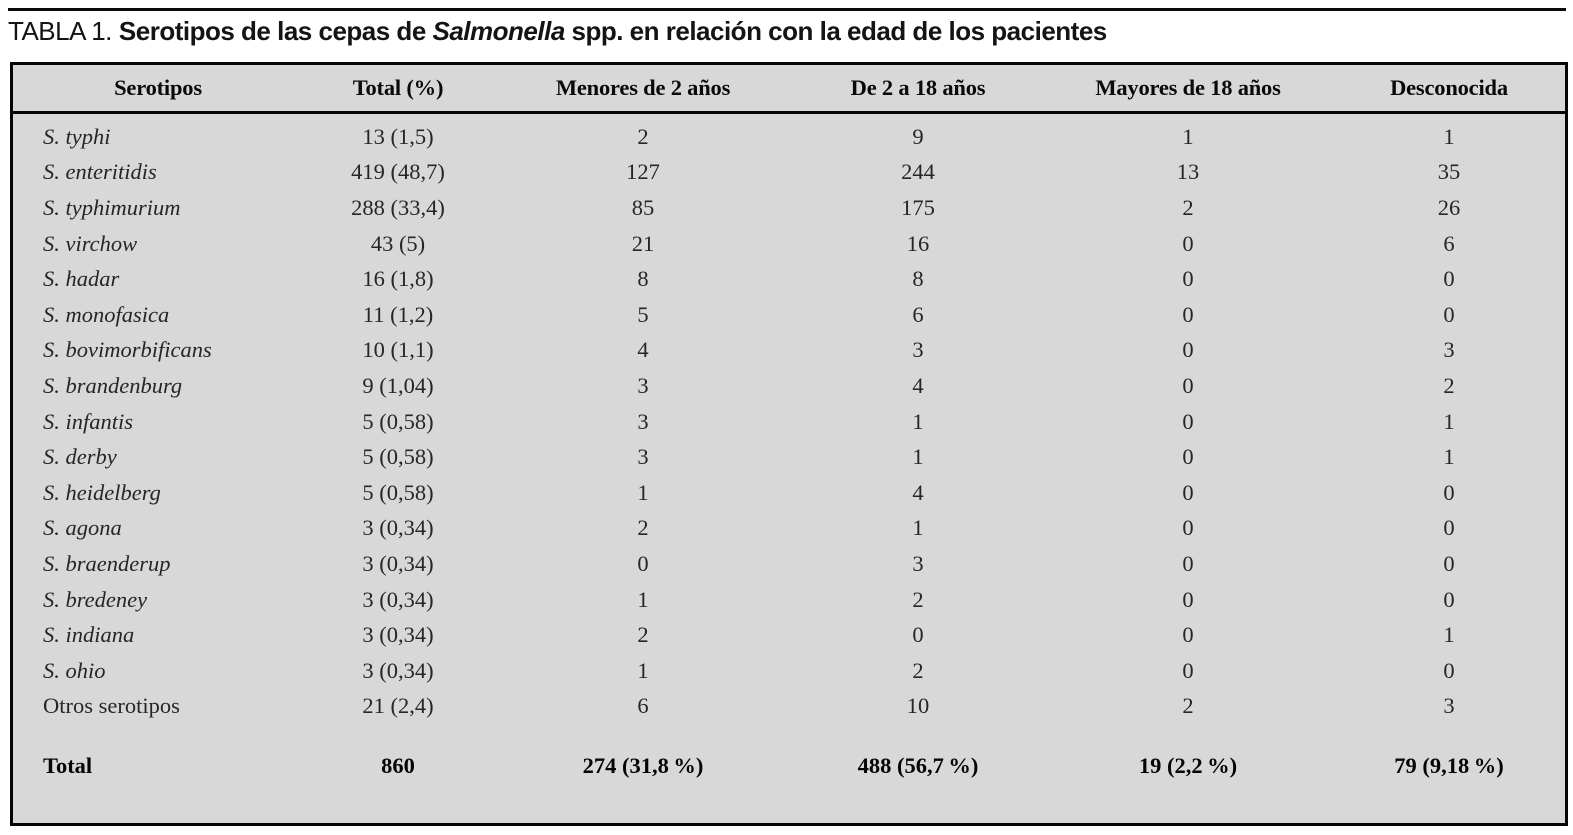  What do you see at coordinates (499, 31) in the screenshot?
I see `caption-italic-genus: Salmonella` at bounding box center [499, 31].